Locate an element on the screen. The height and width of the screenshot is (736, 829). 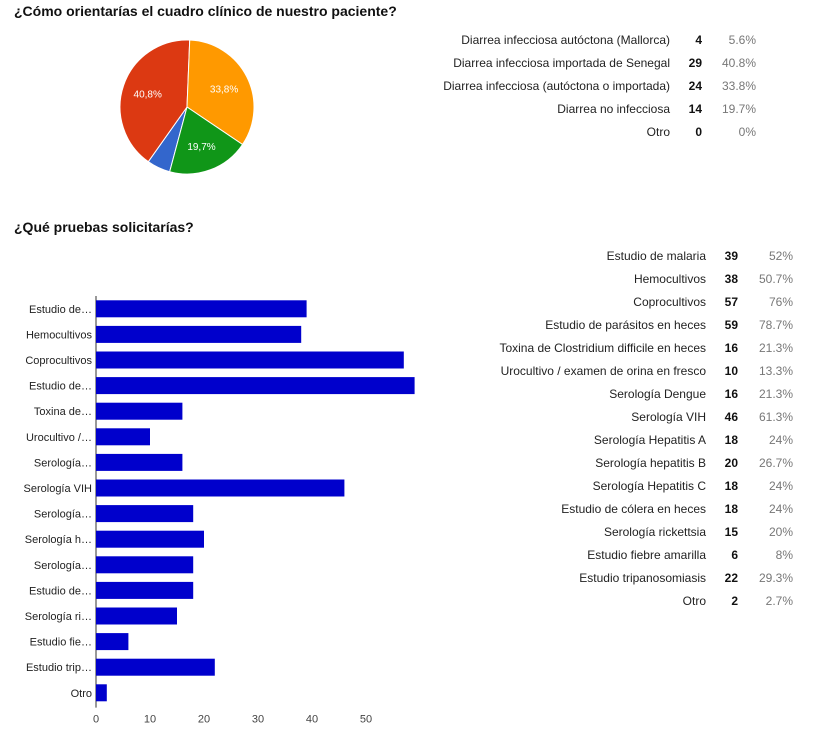
summary-percent: 13.3% is located at coordinates (775, 370).